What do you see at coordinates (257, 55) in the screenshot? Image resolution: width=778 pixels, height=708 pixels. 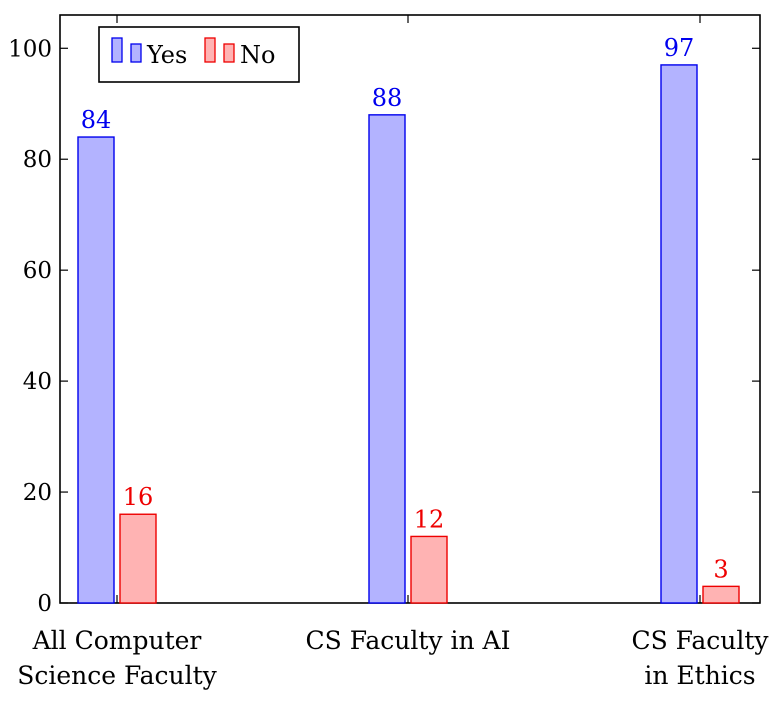 I see `legend-label-no: No` at bounding box center [257, 55].